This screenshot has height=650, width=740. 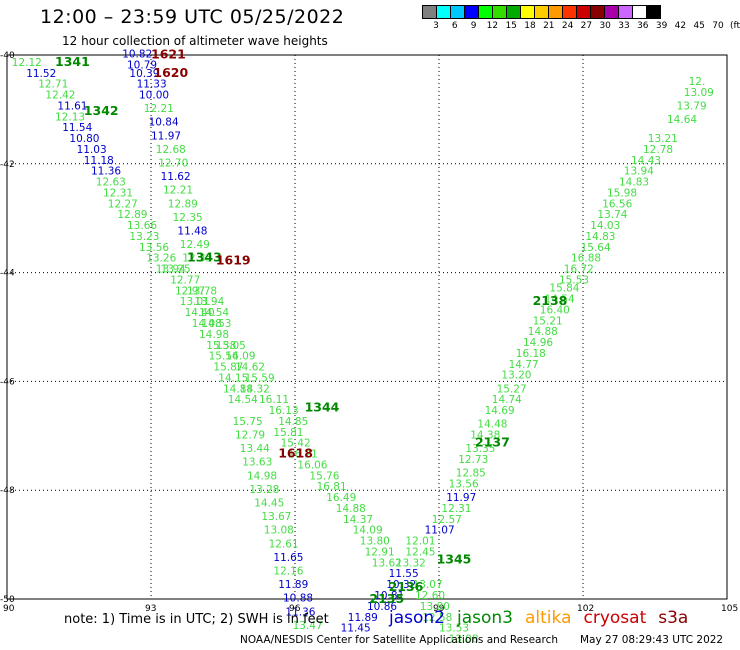 What do you see at coordinates (171, 150) in the screenshot?
I see `wave-height-value: 12.68` at bounding box center [171, 150].